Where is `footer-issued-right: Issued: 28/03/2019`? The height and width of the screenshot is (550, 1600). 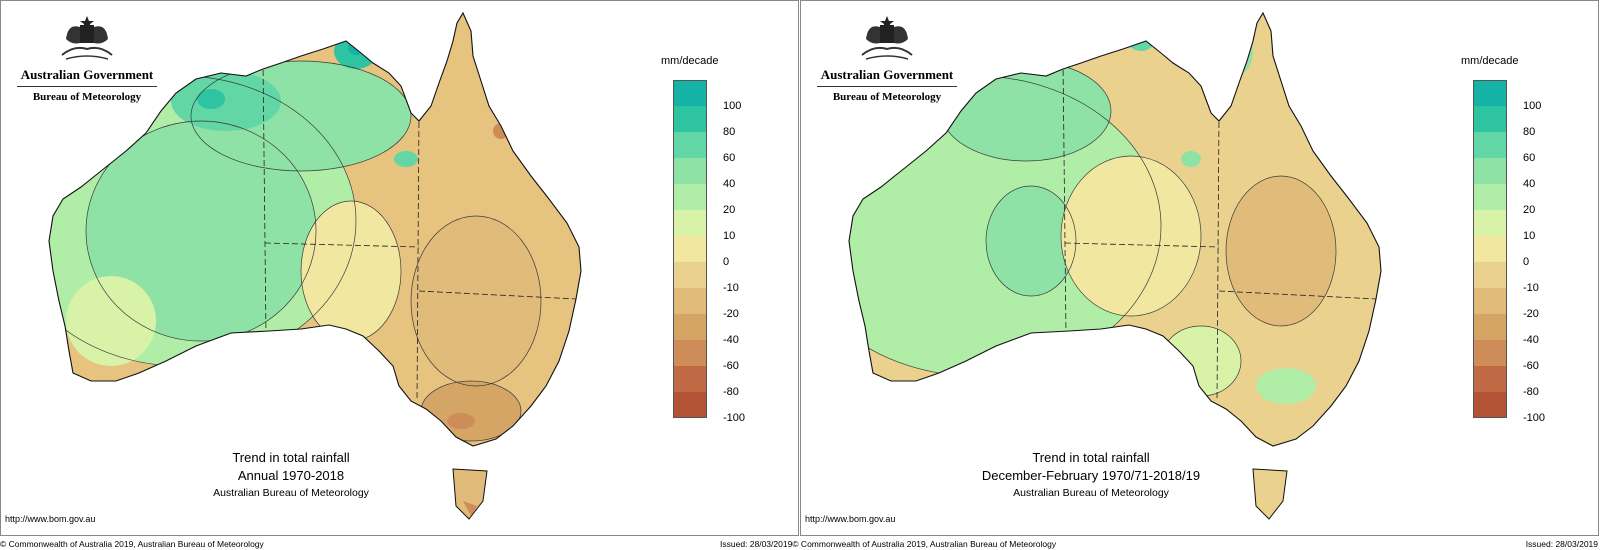
footer-issued-right: Issued: 28/03/2019 is located at coordinates (1561, 544).